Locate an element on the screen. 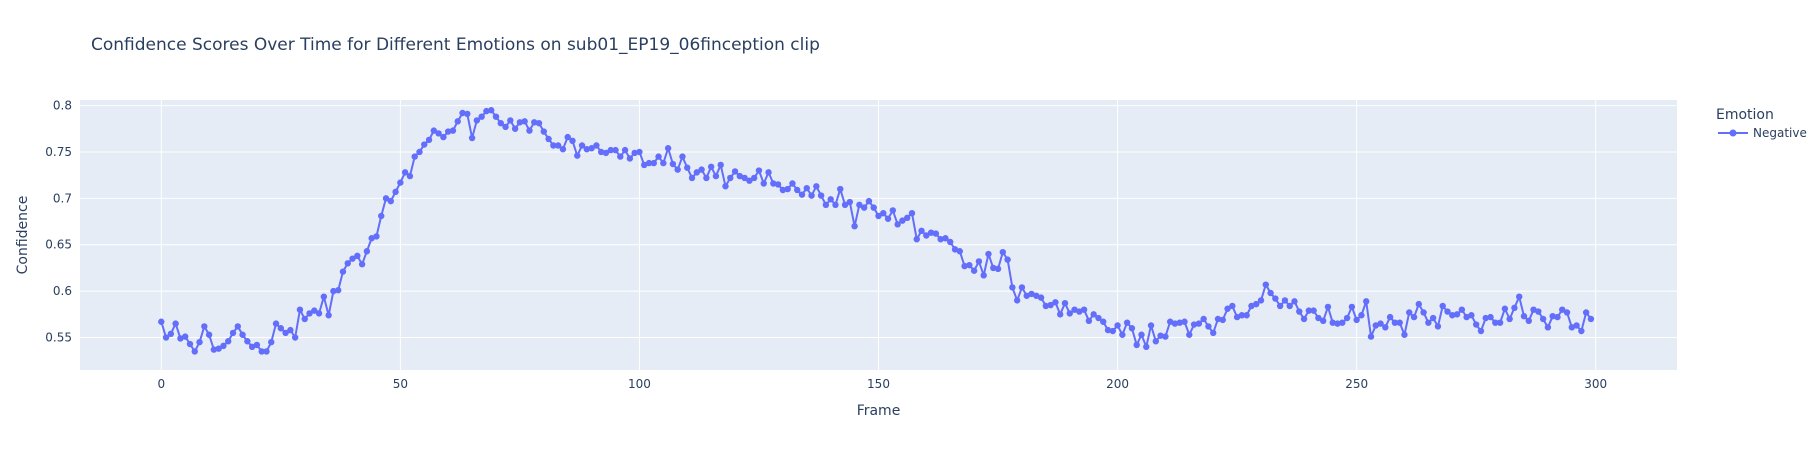 Image resolution: width=1820 pixels, height=450 pixels. y-tick-label: 0.8 is located at coordinates (62, 106).